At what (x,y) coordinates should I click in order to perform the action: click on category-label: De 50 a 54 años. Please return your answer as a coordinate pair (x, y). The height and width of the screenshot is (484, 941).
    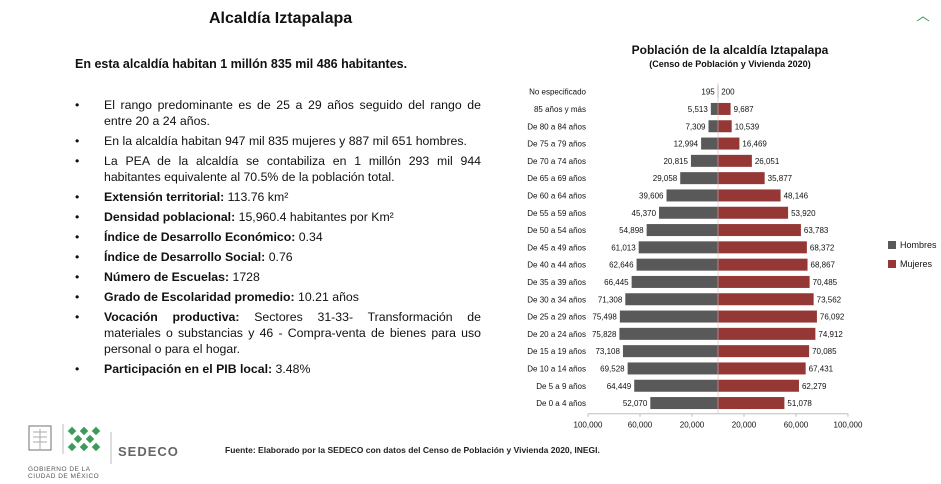
    Looking at the image, I should click on (556, 230).